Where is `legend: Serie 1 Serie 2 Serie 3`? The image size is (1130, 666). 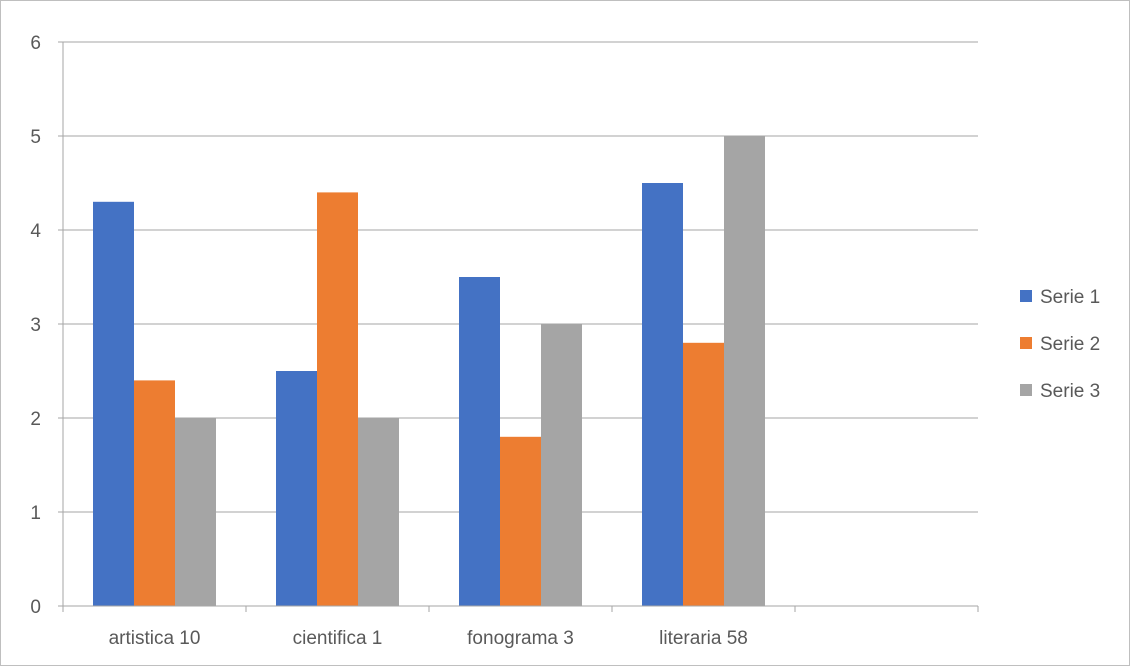 legend: Serie 1 Serie 2 Serie 3 is located at coordinates (1060, 344).